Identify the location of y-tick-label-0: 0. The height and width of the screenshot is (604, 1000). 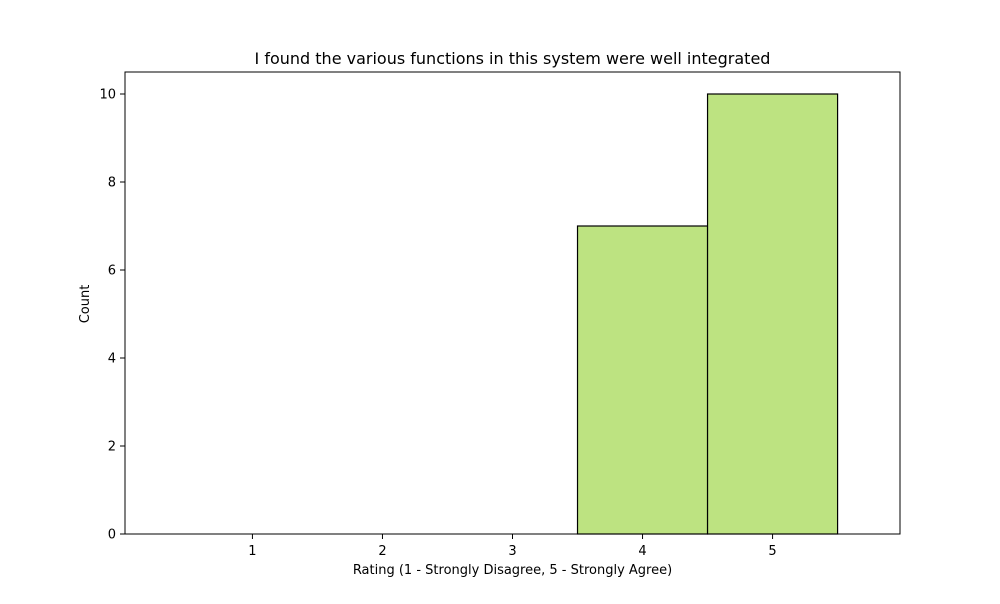
(112, 535).